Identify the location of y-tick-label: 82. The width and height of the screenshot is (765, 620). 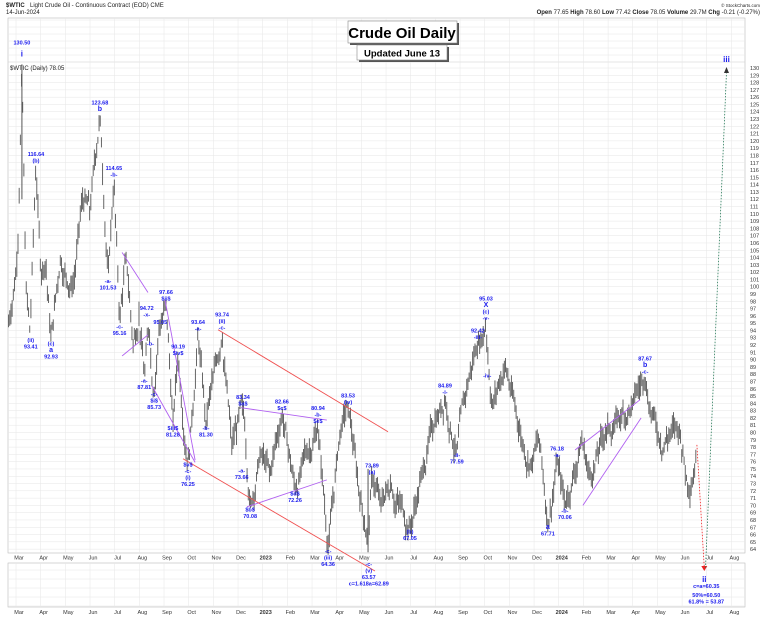
(753, 419).